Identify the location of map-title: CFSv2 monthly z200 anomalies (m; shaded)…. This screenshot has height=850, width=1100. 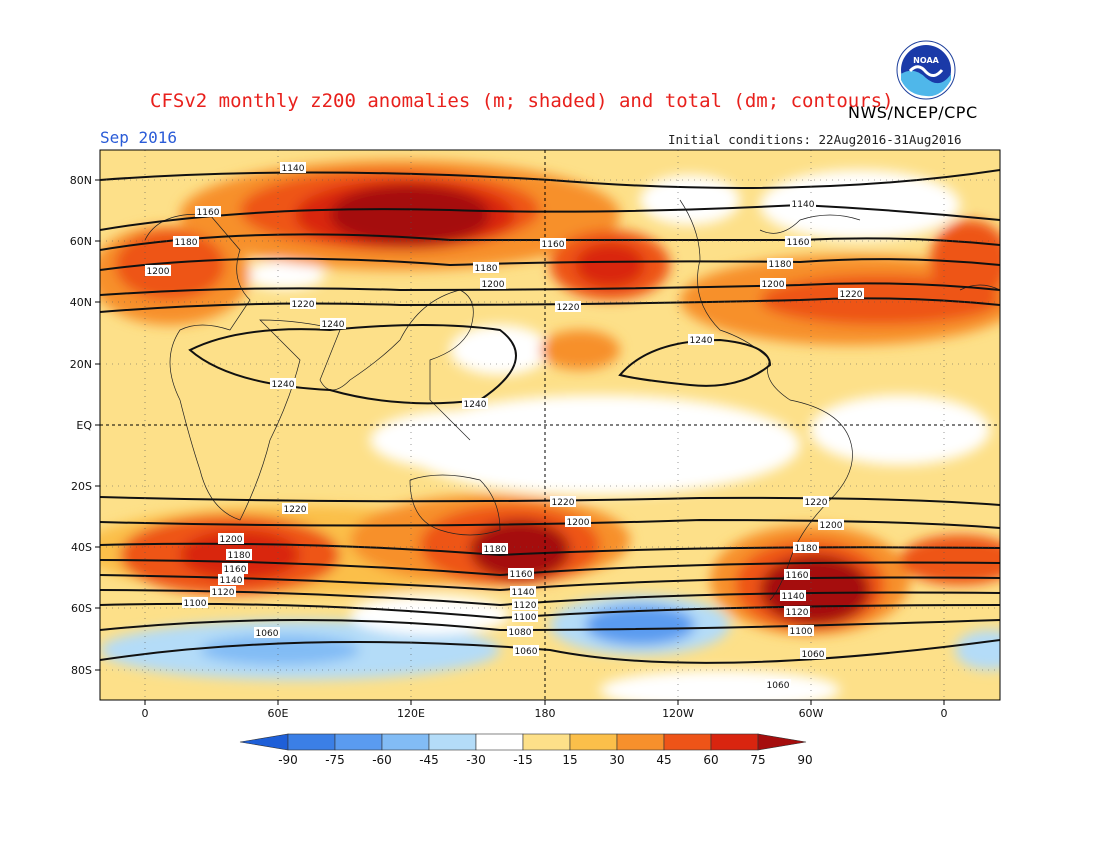
(522, 101).